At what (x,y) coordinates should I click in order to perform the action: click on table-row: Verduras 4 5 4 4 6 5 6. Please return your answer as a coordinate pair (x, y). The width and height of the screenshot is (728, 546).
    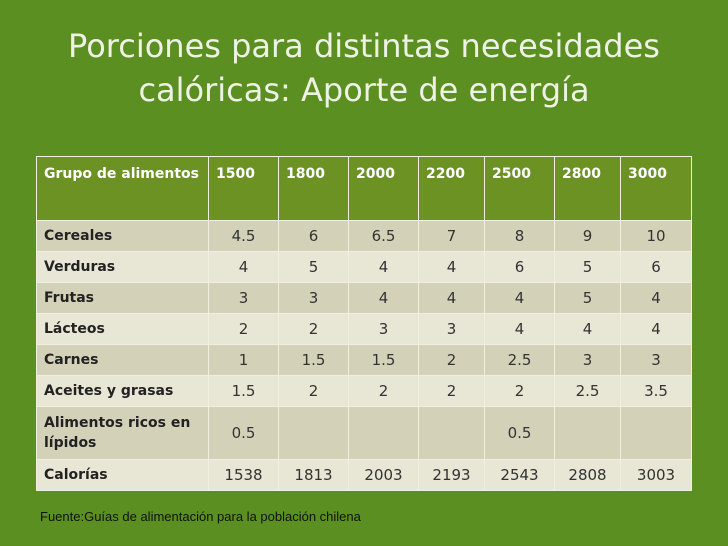
    Looking at the image, I should click on (364, 267).